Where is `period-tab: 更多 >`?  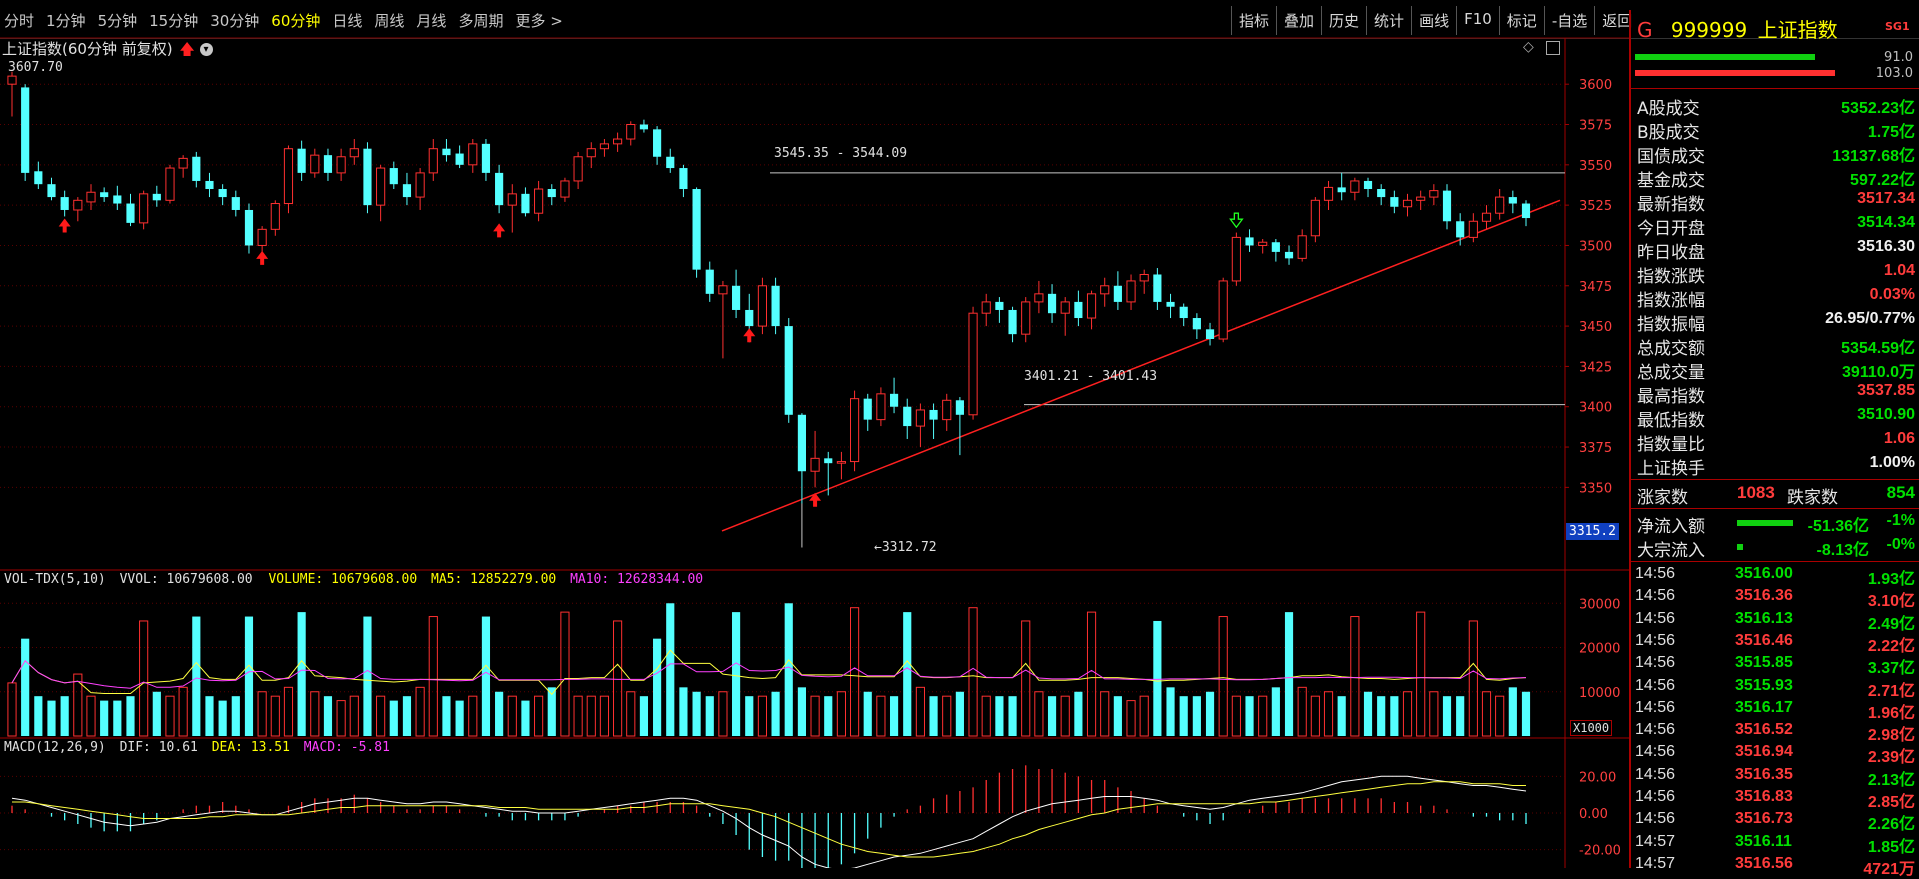 period-tab: 更多 > is located at coordinates (539, 21).